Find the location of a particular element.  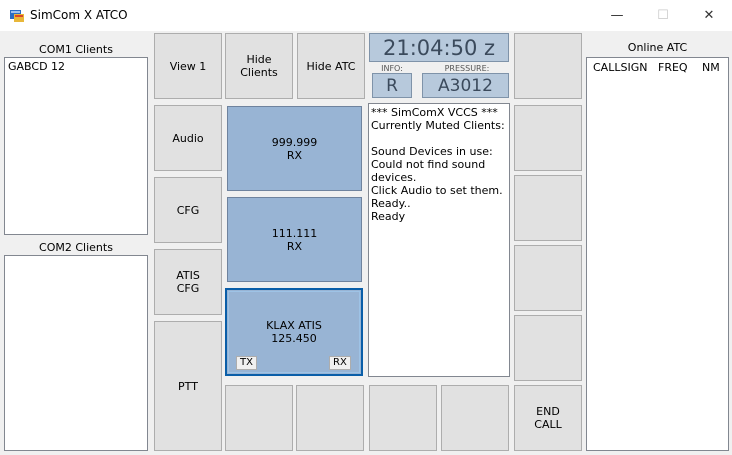

column-header-freq: FREQ is located at coordinates (673, 67).